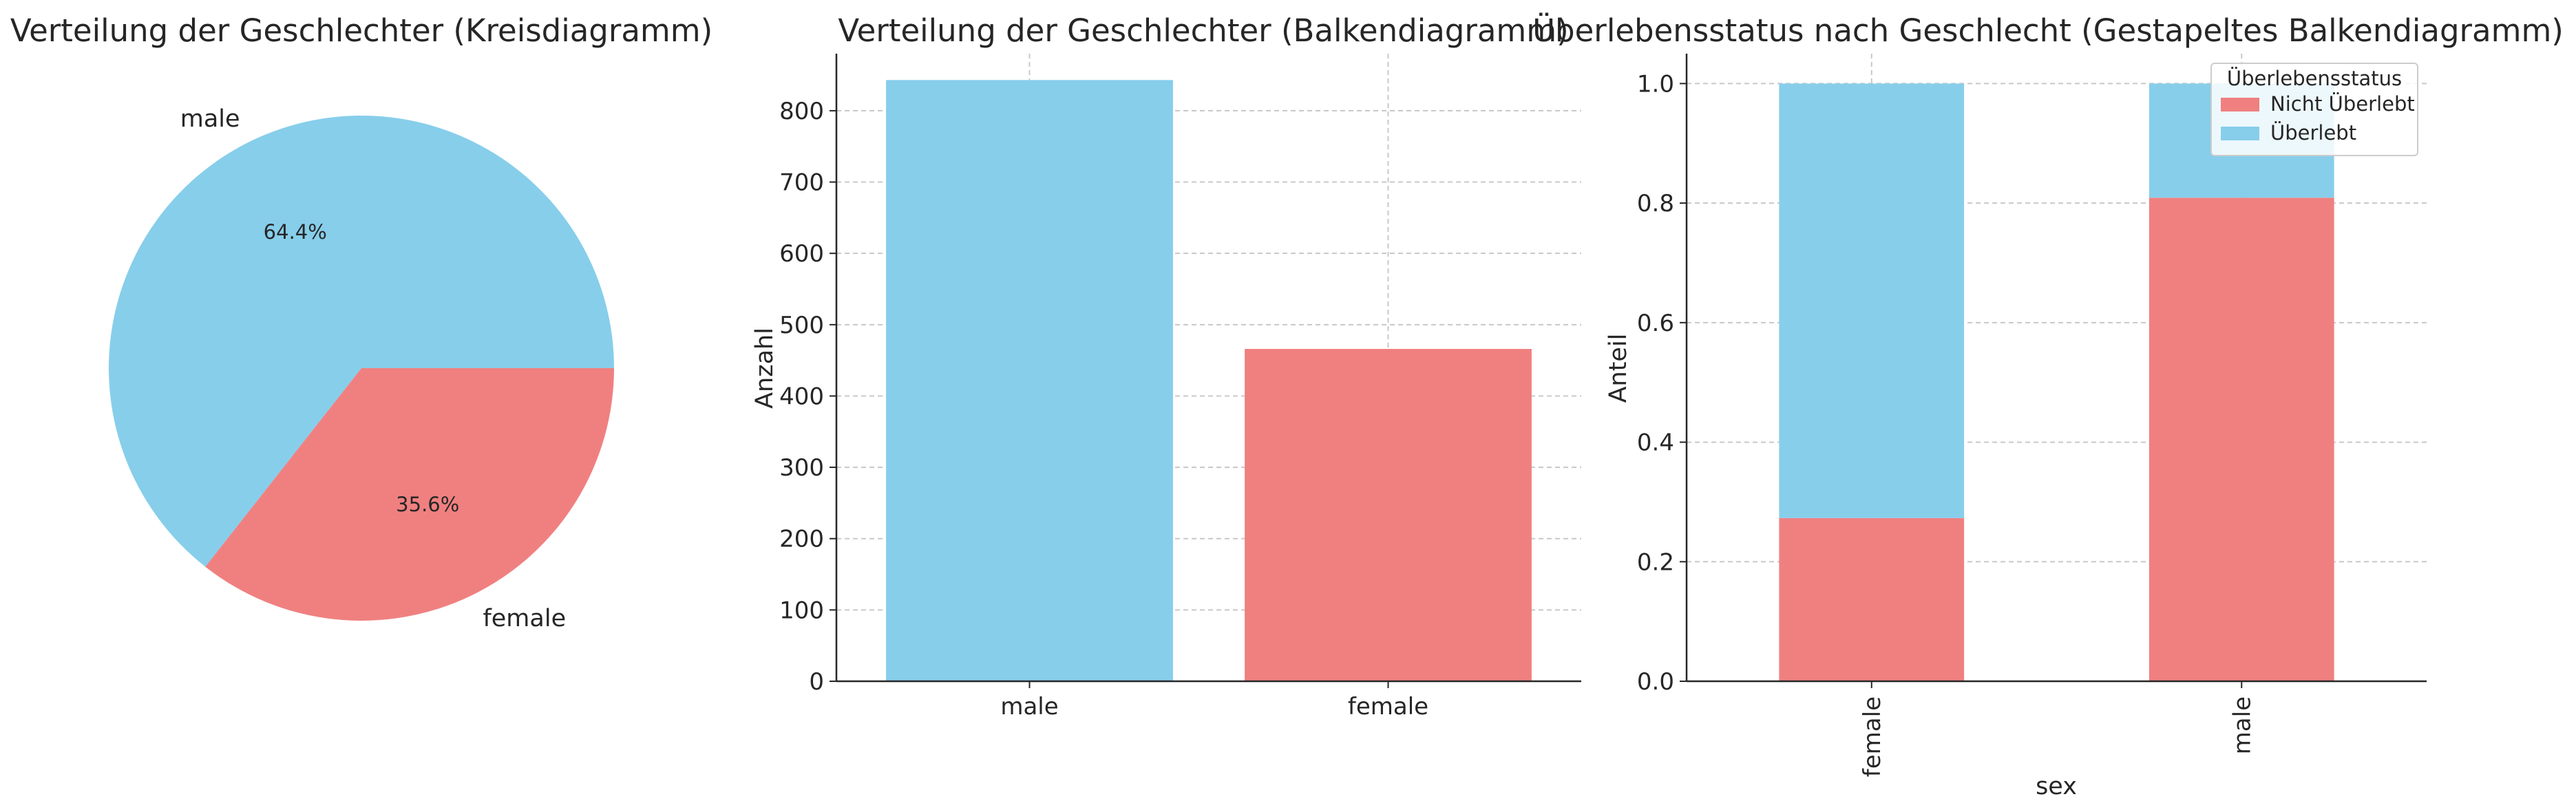 The width and height of the screenshot is (2576, 812). I want to click on stacked-chart-xlabel: sex, so click(2057, 786).